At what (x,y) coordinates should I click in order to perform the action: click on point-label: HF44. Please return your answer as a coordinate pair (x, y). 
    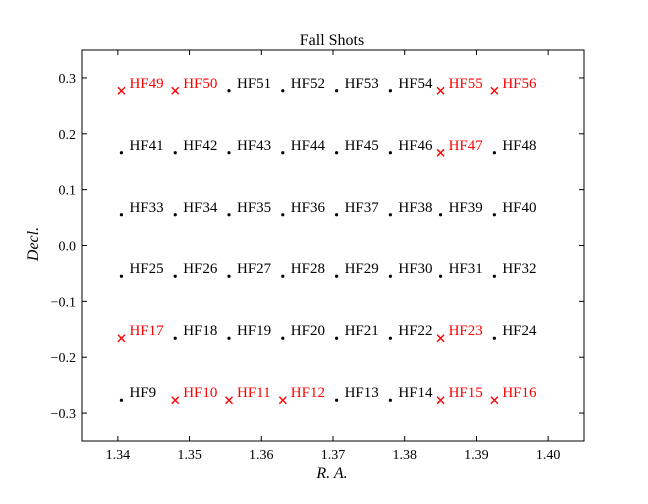
    Looking at the image, I should click on (308, 146).